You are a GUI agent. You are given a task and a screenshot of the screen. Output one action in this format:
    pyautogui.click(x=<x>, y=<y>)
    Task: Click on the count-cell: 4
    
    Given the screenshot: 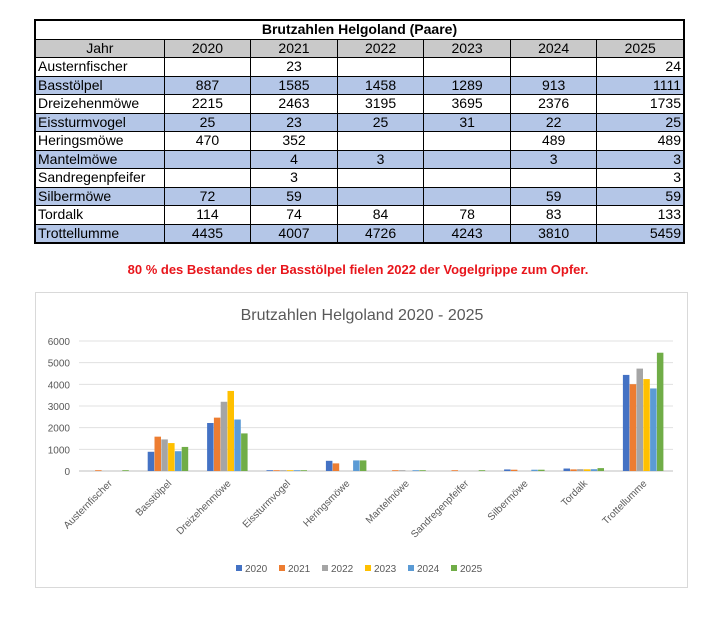 What is the action you would take?
    pyautogui.click(x=294, y=159)
    